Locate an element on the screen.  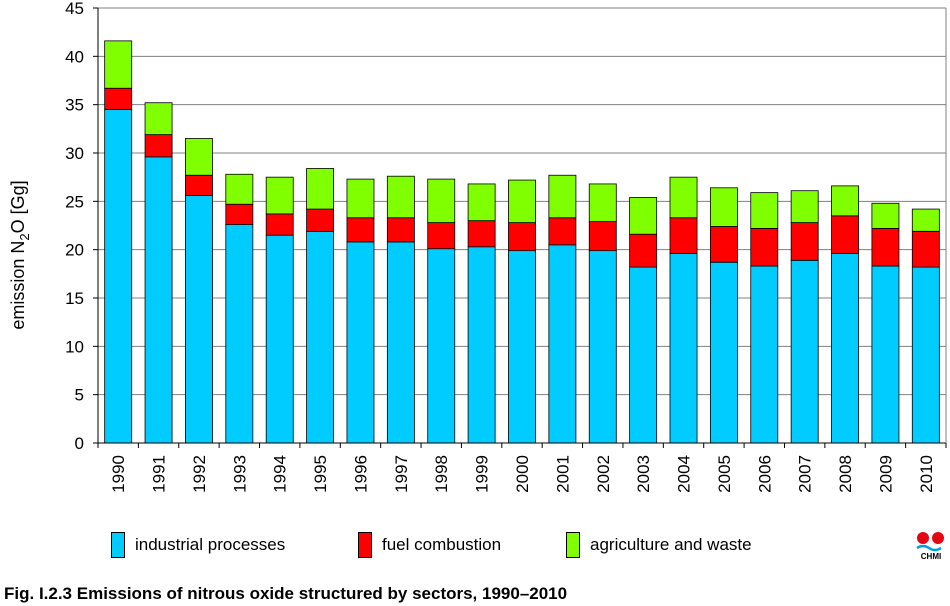
x-tick-label: 1993 is located at coordinates (239, 474).